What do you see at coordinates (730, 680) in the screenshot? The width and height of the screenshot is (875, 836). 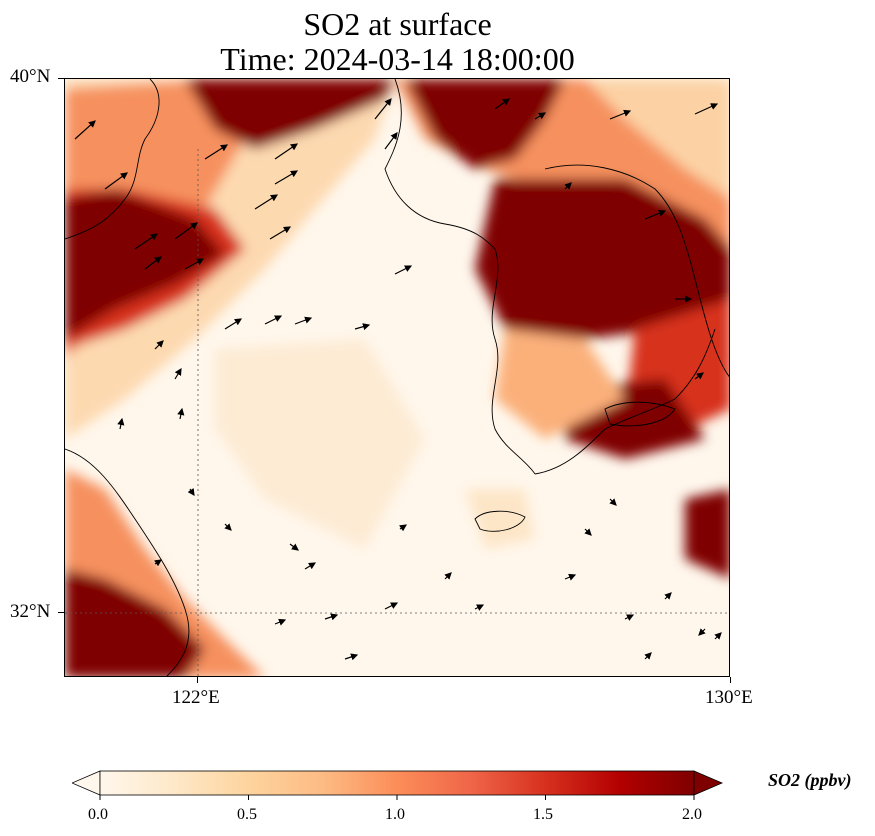 I see `lon-tick-mark-130e` at bounding box center [730, 680].